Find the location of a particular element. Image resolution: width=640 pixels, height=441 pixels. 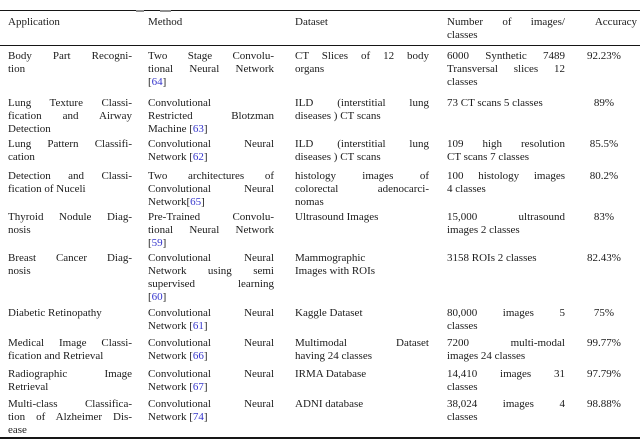

cell-accuracy: 98.88% is located at coordinates (604, 403).